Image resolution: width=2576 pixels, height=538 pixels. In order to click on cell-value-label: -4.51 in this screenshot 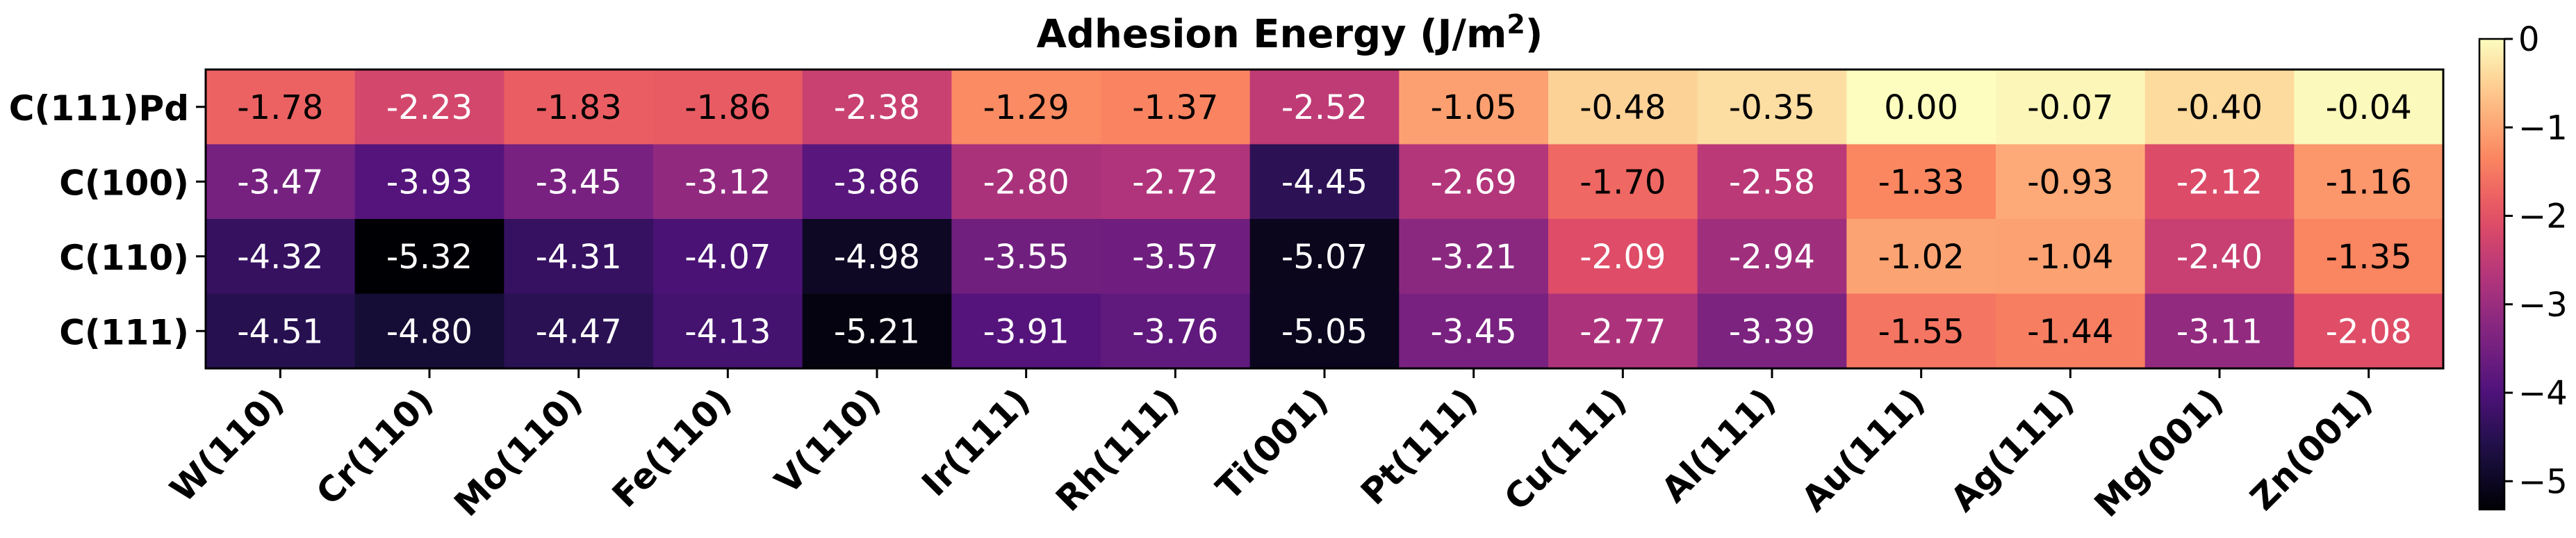, I will do `click(280, 332)`.